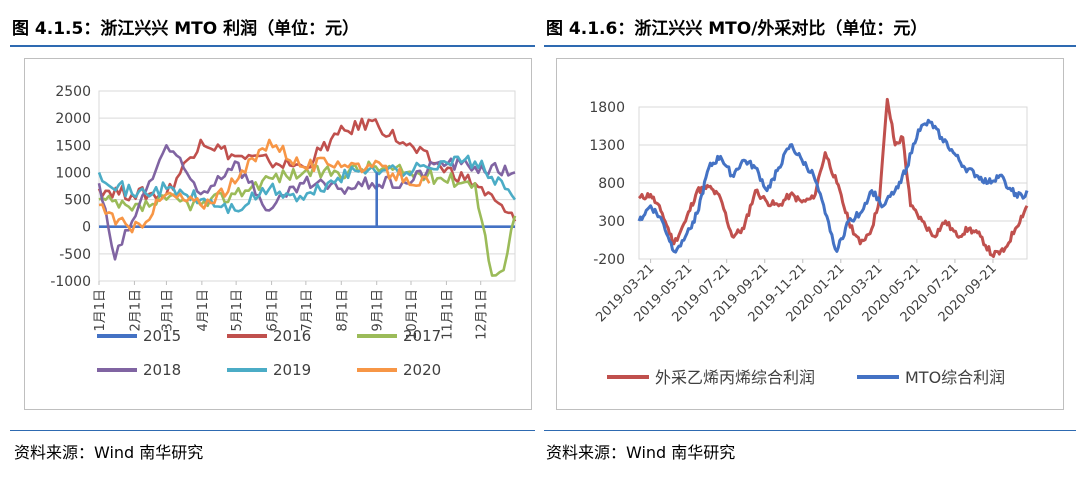 The image size is (1080, 482). What do you see at coordinates (73, 146) in the screenshot?
I see `y-tick-label: 1500` at bounding box center [73, 146].